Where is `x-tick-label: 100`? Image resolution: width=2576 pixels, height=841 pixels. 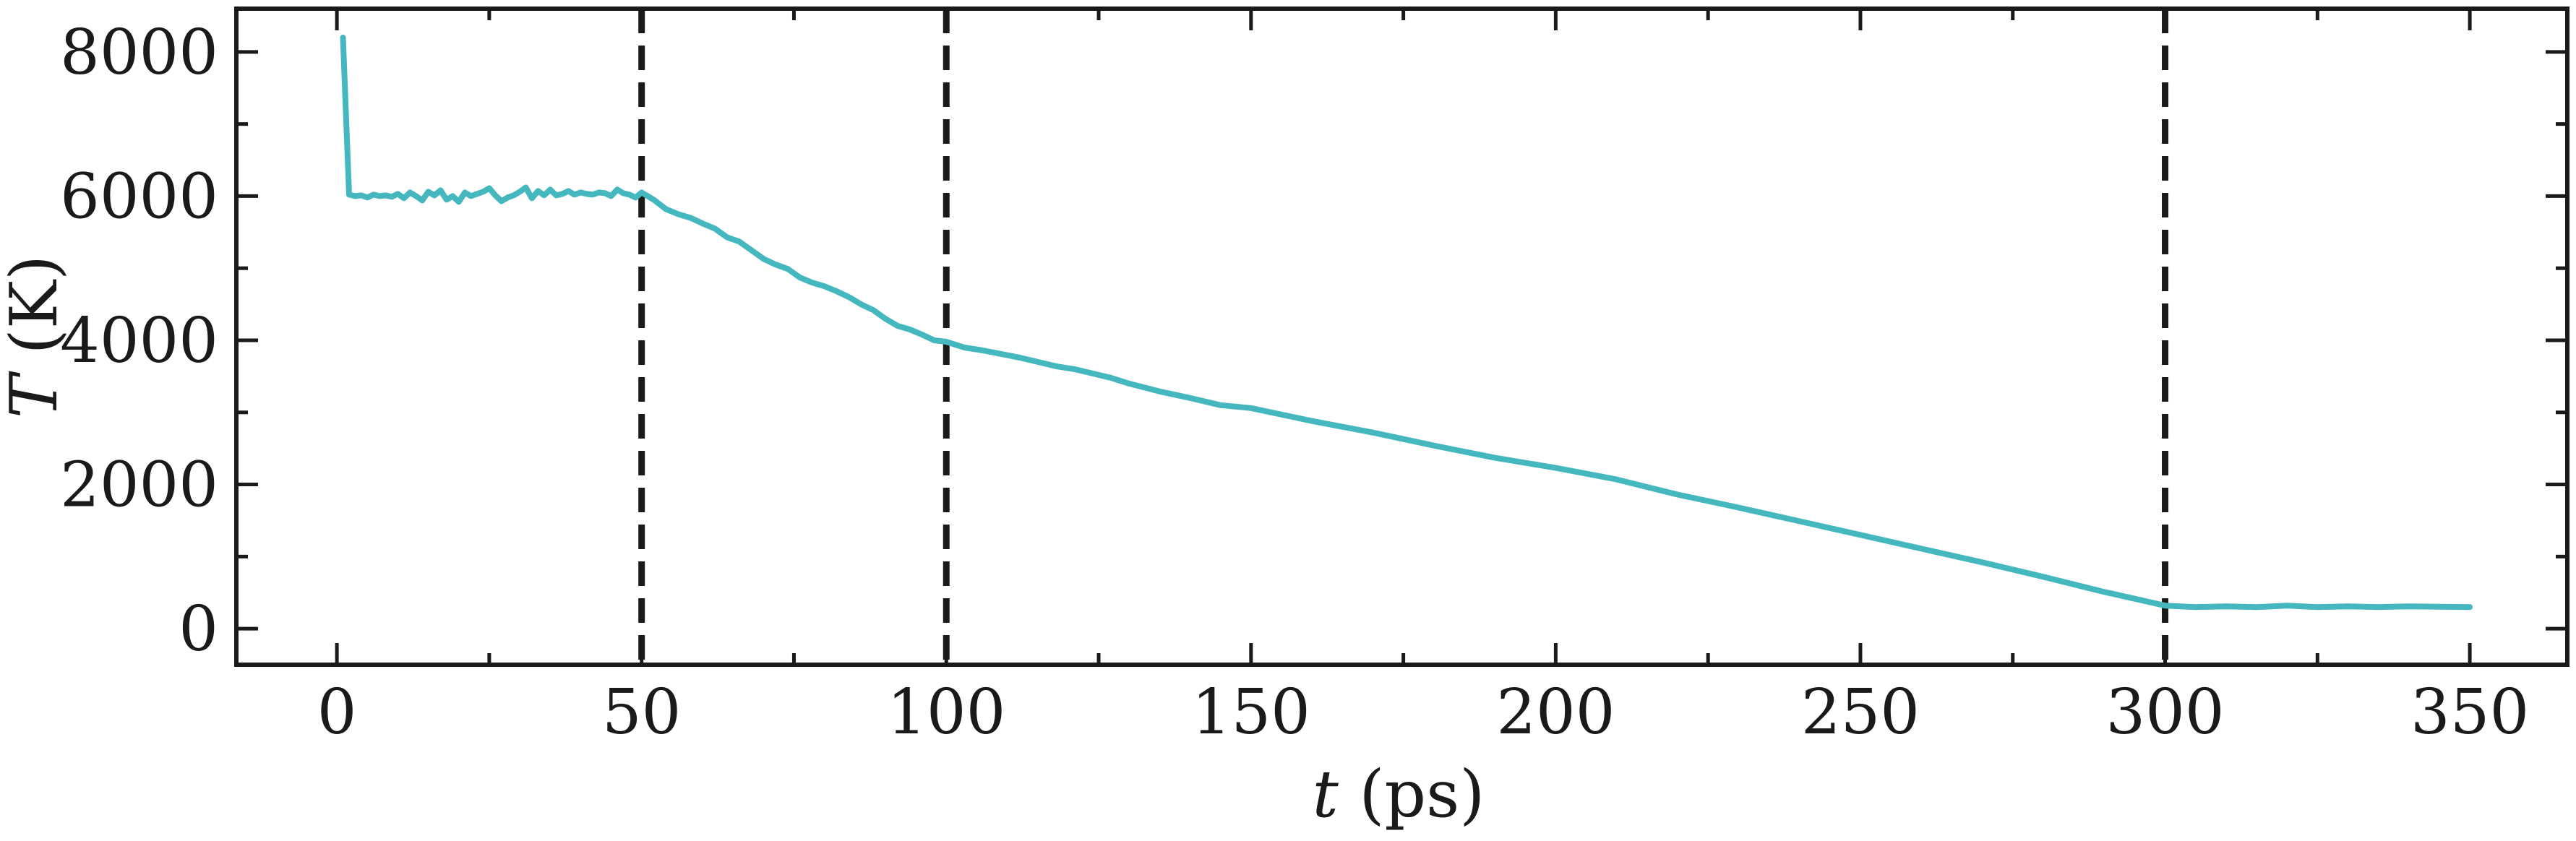
x-tick-label: 100 is located at coordinates (946, 712).